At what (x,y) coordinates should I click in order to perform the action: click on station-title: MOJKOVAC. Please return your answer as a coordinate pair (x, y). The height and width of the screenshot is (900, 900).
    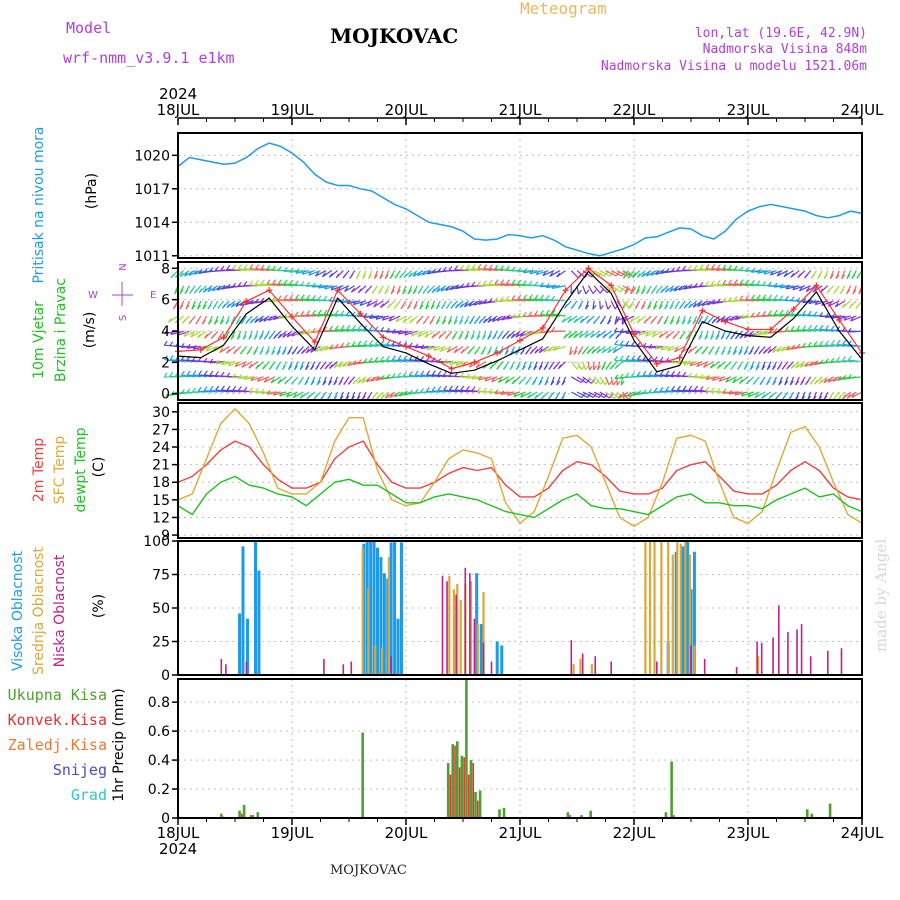
    Looking at the image, I should click on (394, 36).